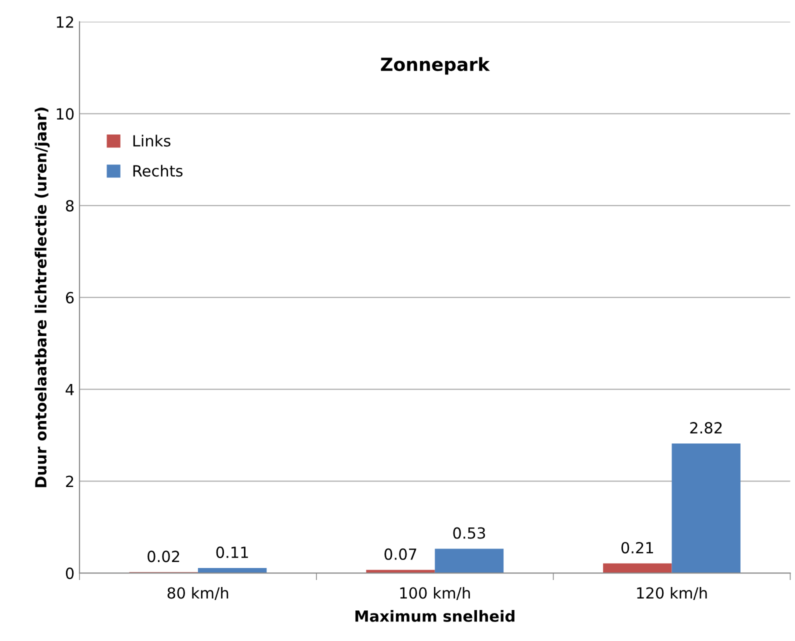 This screenshot has width=795, height=641. Describe the element at coordinates (435, 66) in the screenshot. I see `text: Zonnepark` at that location.